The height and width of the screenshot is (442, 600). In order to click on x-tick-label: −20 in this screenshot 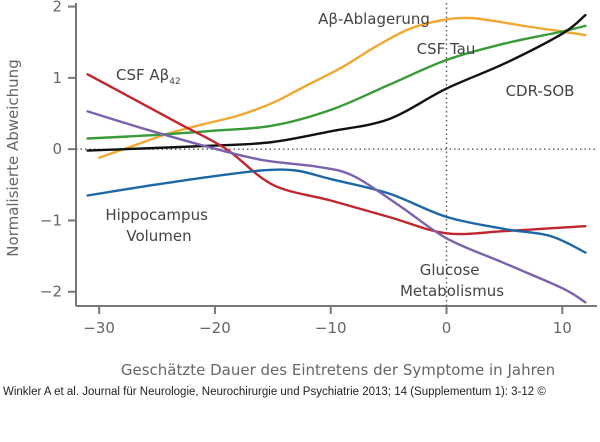, I will do `click(215, 328)`.